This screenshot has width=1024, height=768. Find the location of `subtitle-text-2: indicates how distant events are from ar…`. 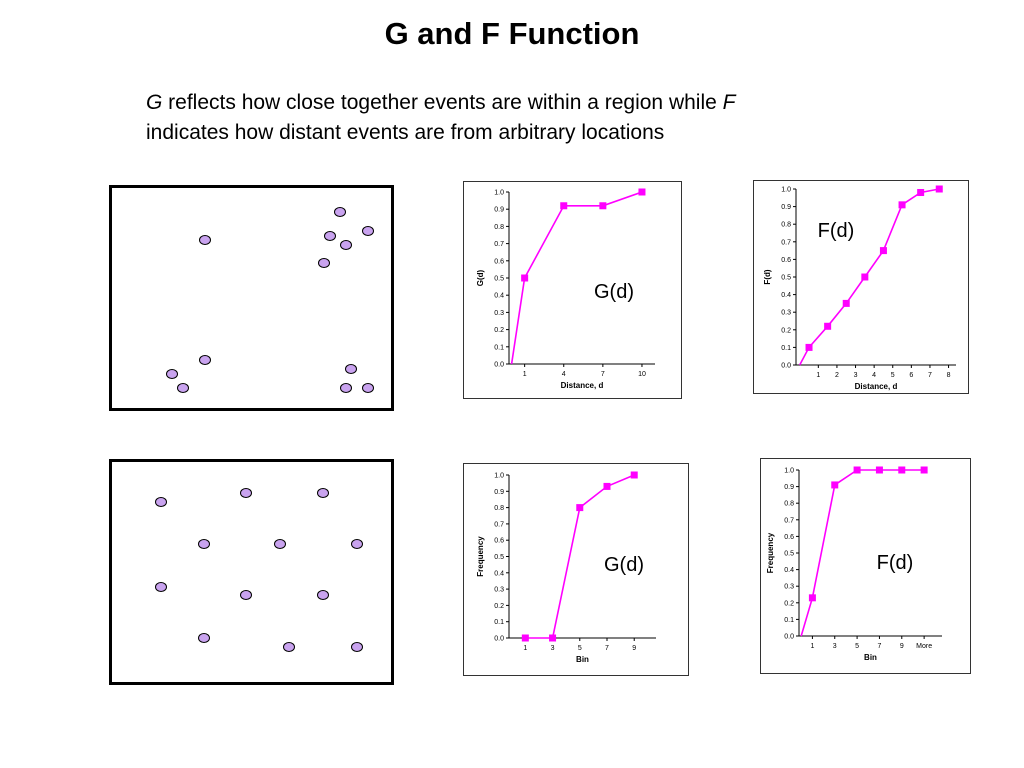

subtitle-text-2: indicates how distant events are from ar… is located at coordinates (405, 132).